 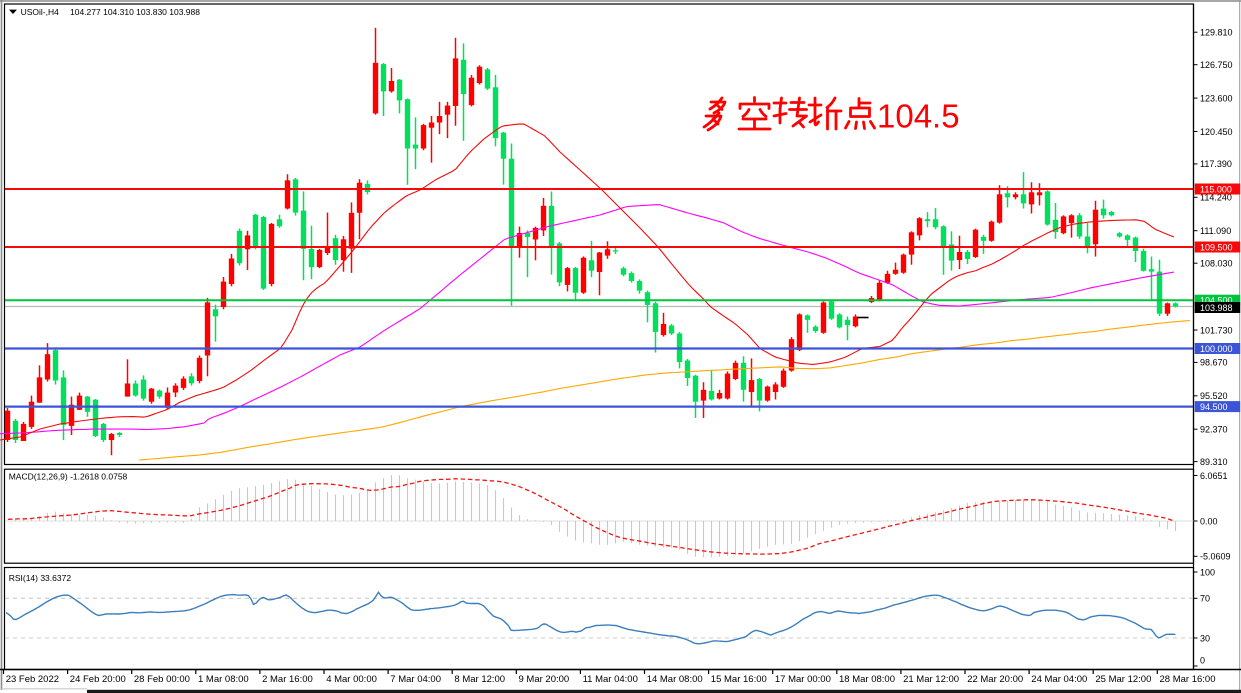 What do you see at coordinates (1205, 638) in the screenshot?
I see `svg-text: 30` at bounding box center [1205, 638].